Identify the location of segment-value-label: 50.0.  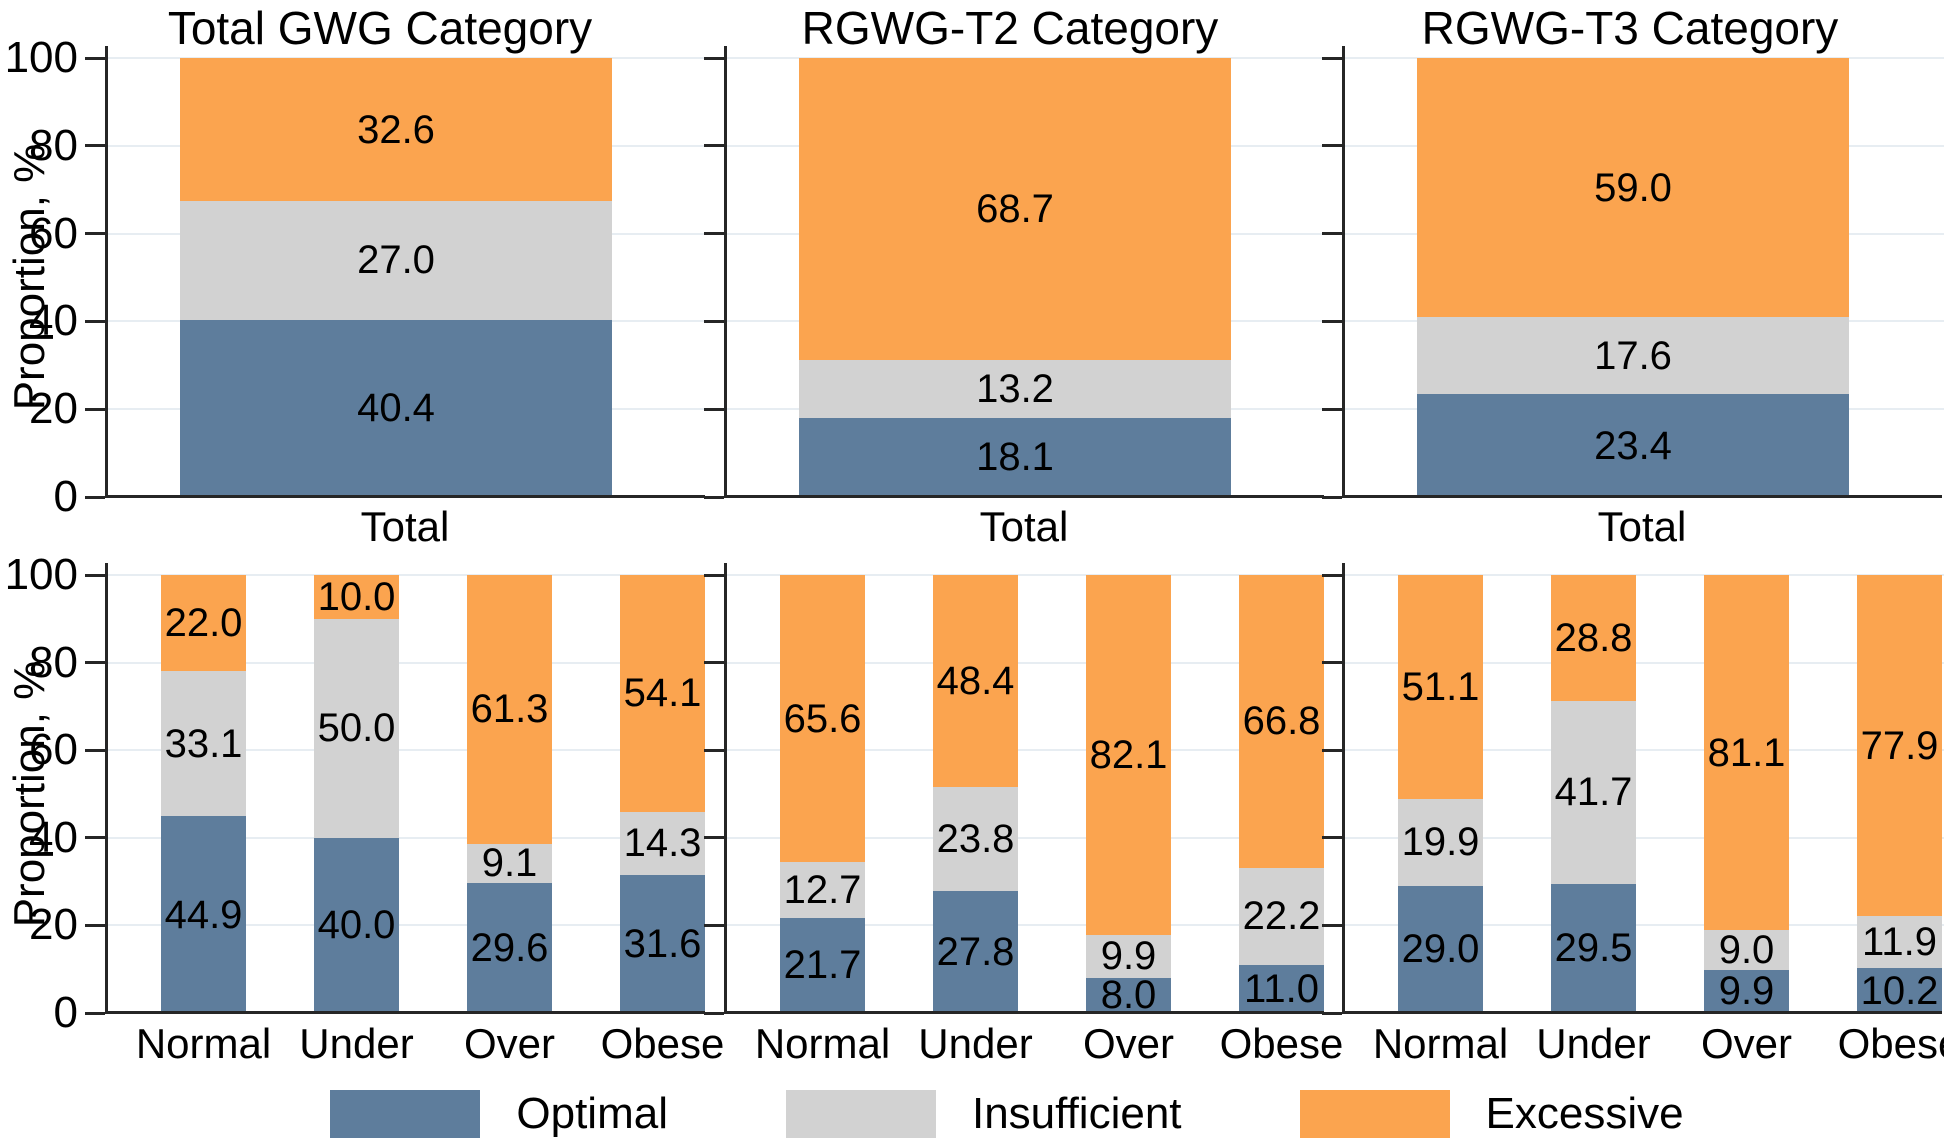
(356, 728).